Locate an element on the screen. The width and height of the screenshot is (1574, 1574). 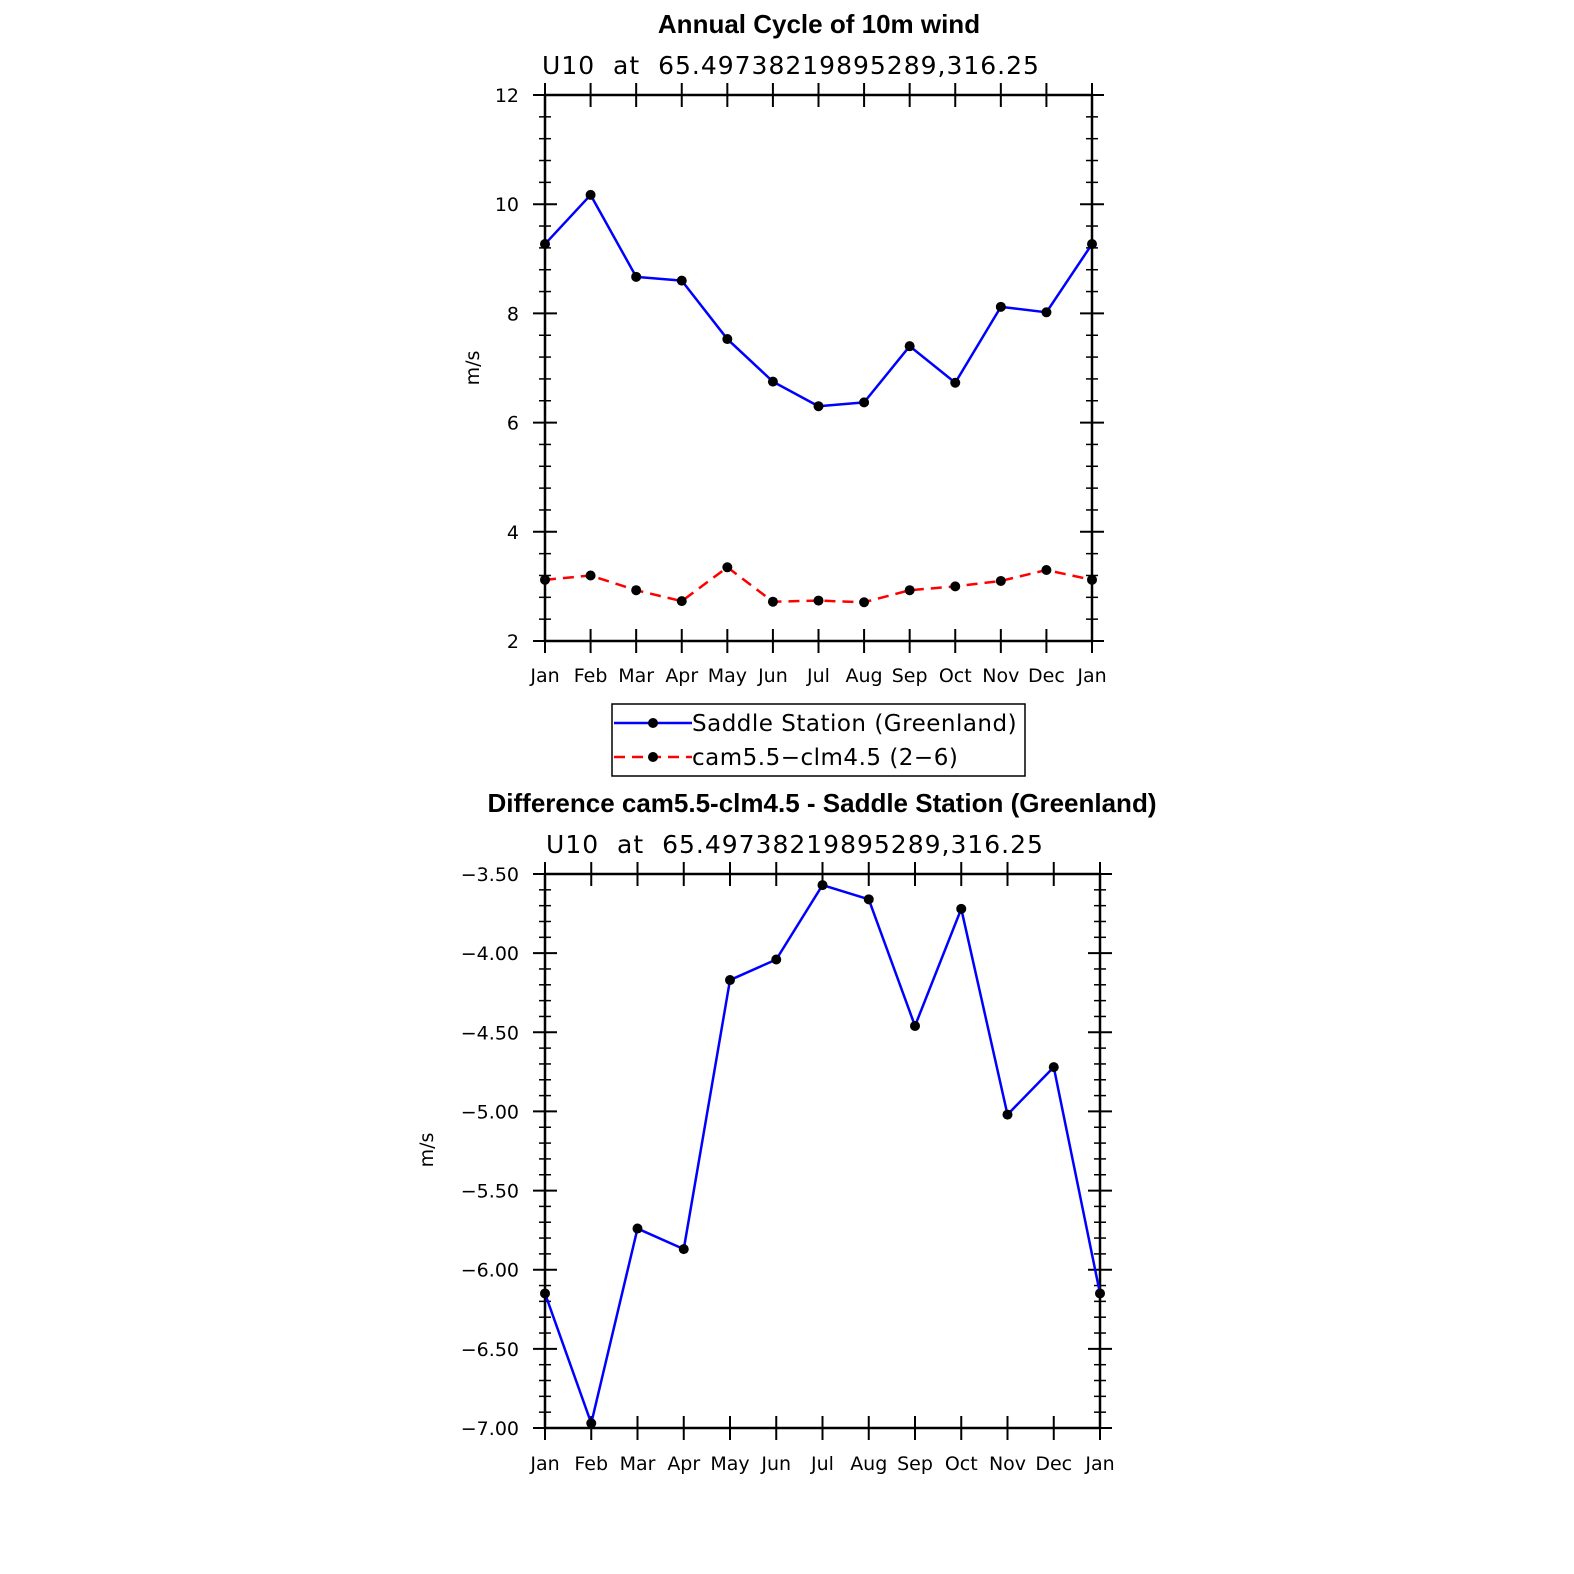
bottom-chart-y-tick-label: −4.50 is located at coordinates (490, 1033).